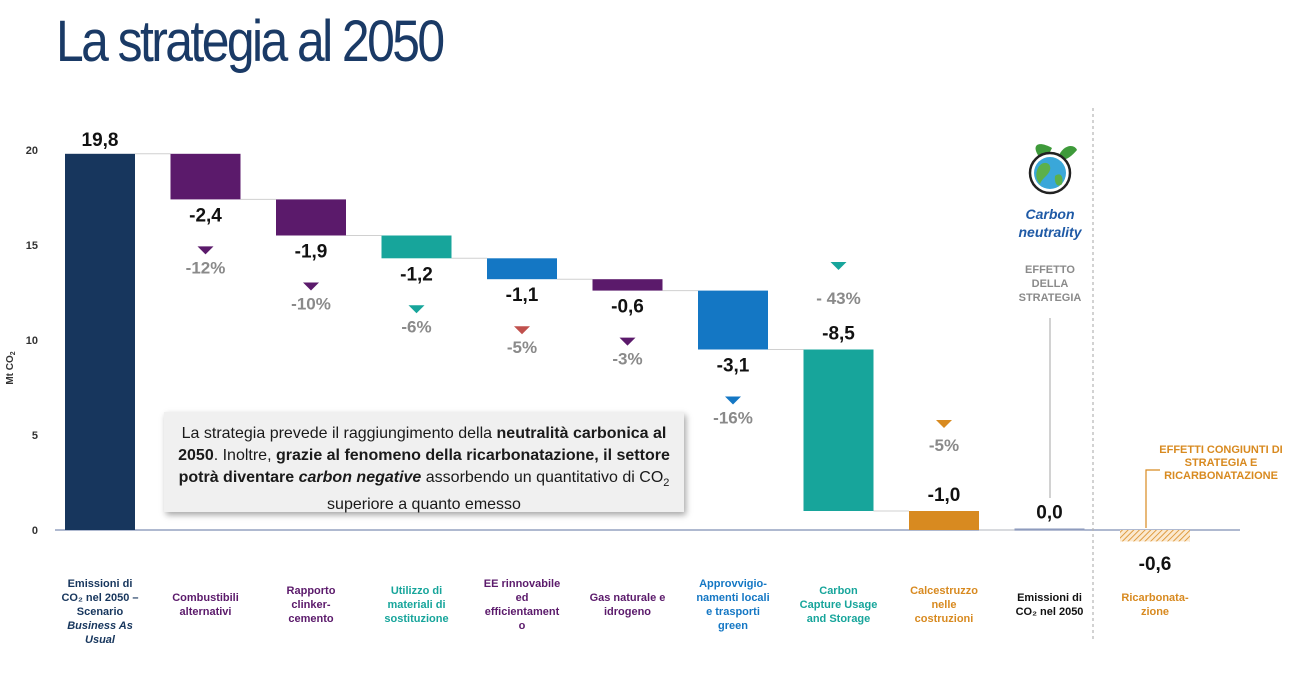 This screenshot has width=1297, height=673. I want to click on category-label-line: Utilizzo di, so click(416, 591).